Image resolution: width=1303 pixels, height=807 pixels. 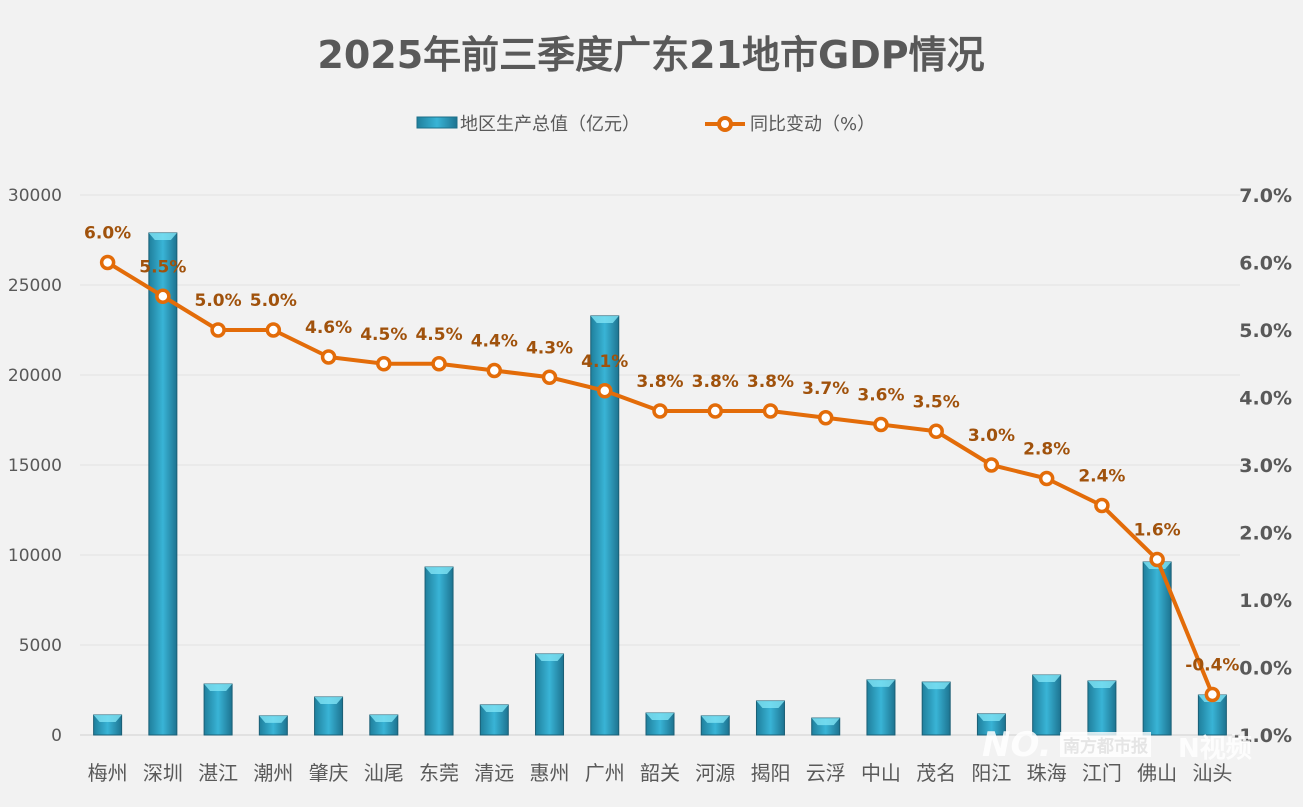 What do you see at coordinates (605, 391) in the screenshot?
I see `growth-point-广州` at bounding box center [605, 391].